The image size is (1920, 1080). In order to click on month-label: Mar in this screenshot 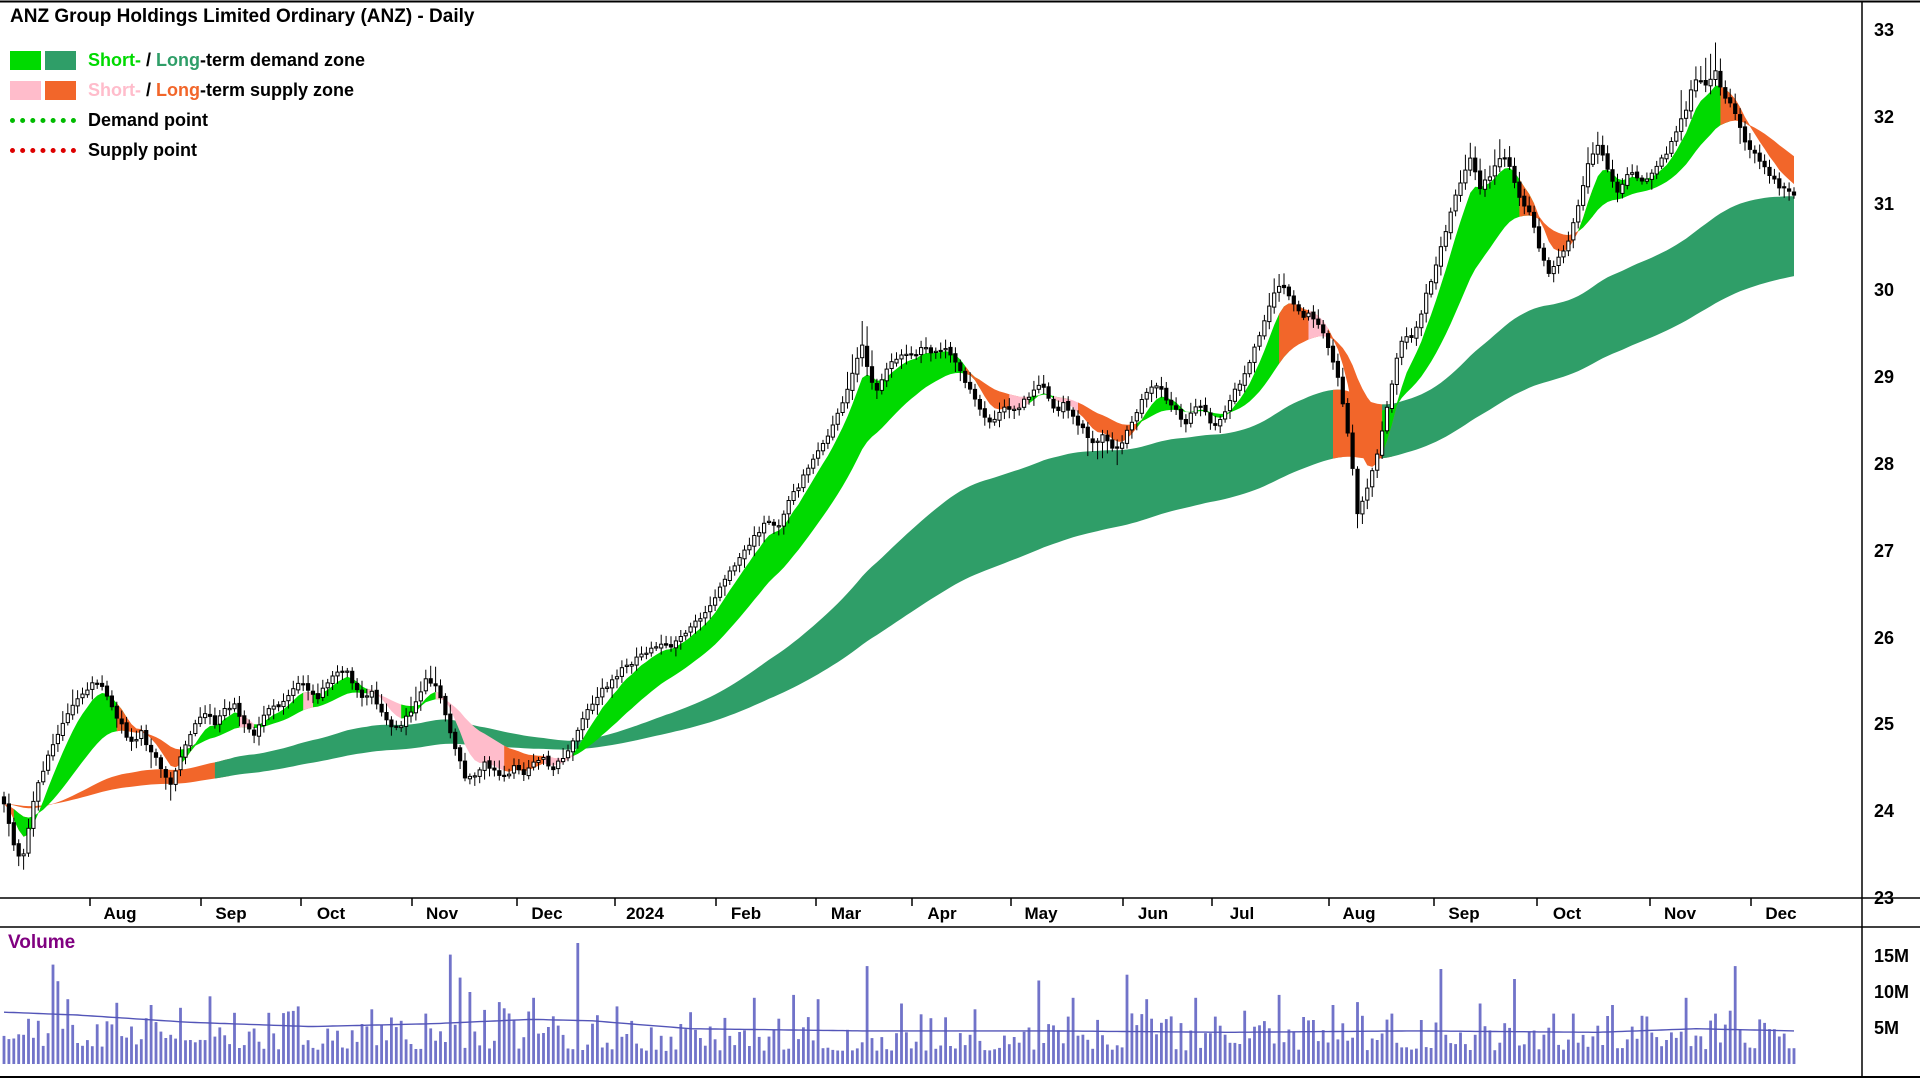, I will do `click(846, 913)`.